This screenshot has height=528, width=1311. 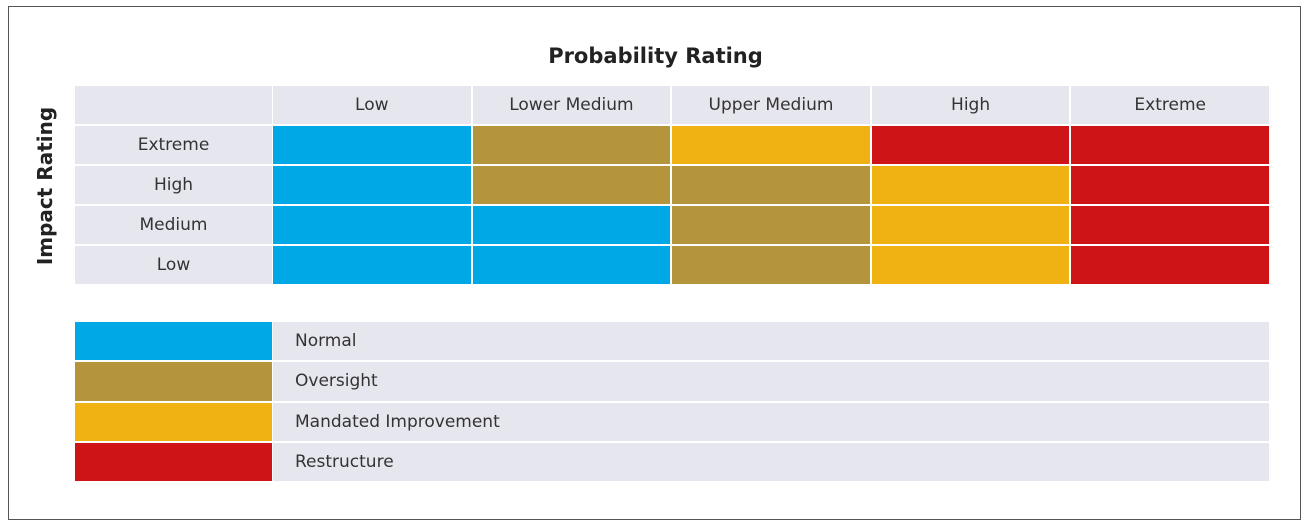 What do you see at coordinates (771, 421) in the screenshot?
I see `legend-label: Mandated Improvement` at bounding box center [771, 421].